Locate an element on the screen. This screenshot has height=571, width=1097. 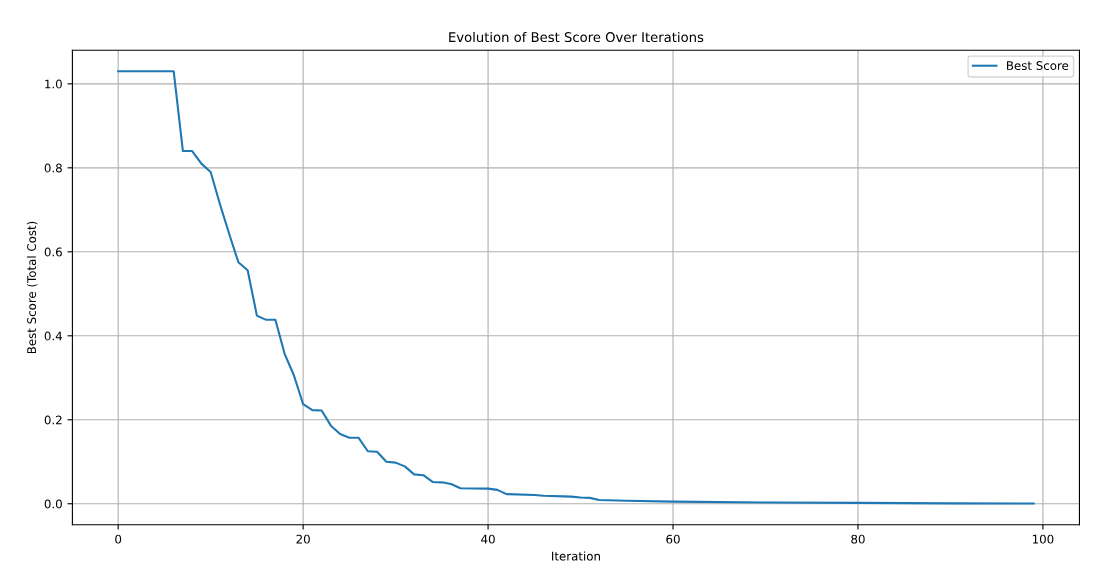
y-axis-title: Best Score (Total Cost) is located at coordinates (32, 287).